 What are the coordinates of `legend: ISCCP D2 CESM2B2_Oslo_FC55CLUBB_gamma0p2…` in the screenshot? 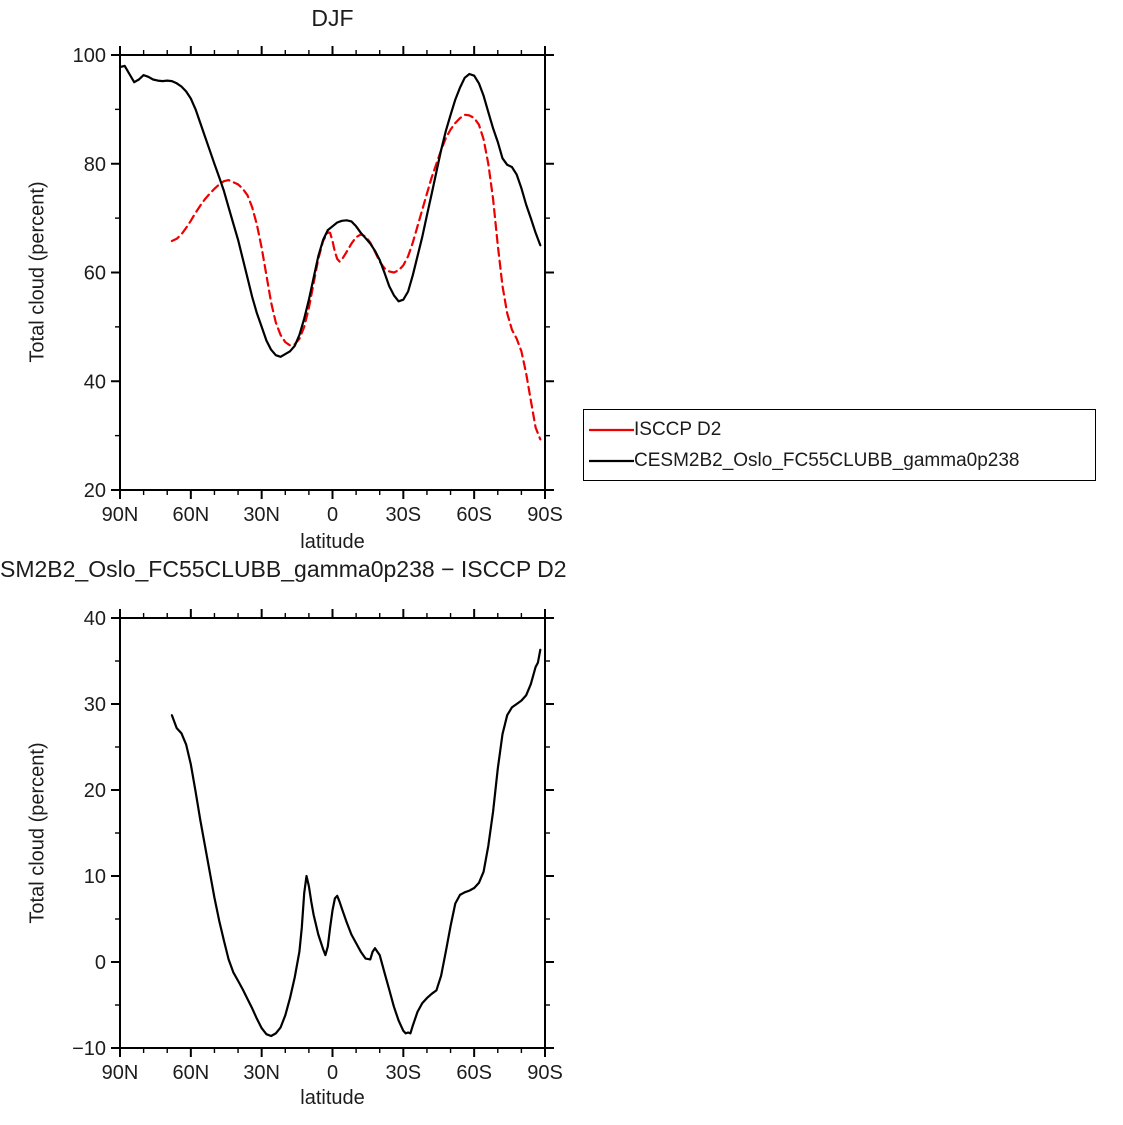 It's located at (839, 445).